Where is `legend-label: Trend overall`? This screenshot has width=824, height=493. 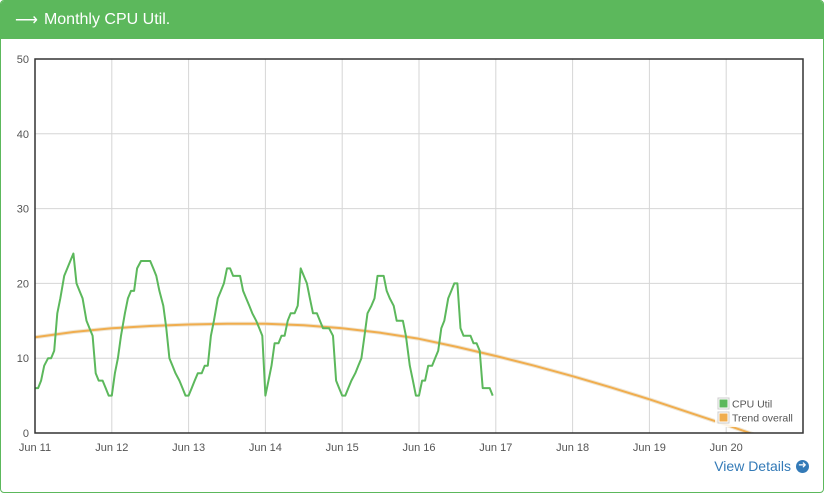 legend-label: Trend overall is located at coordinates (762, 419).